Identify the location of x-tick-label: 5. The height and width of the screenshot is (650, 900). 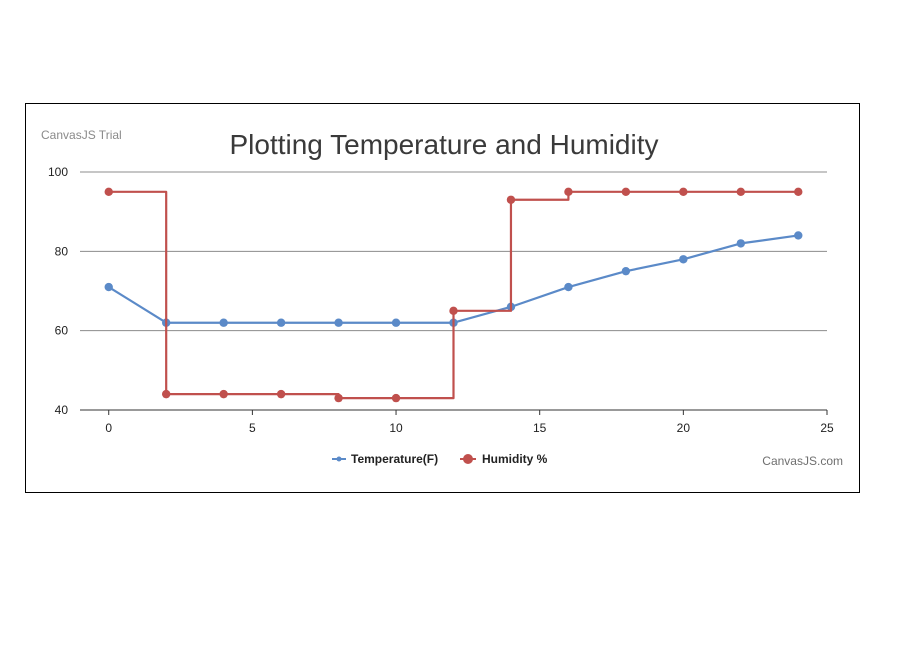
(252, 428).